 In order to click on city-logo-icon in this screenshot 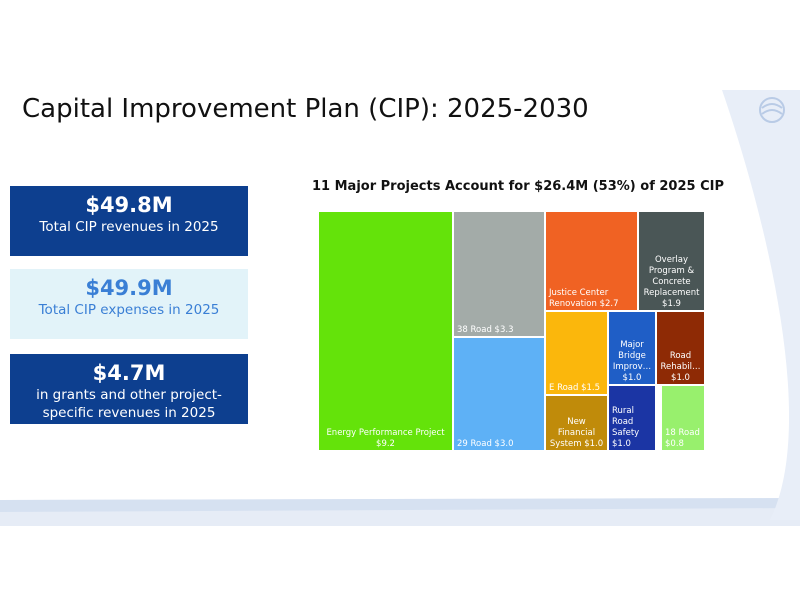, I will do `click(772, 110)`.